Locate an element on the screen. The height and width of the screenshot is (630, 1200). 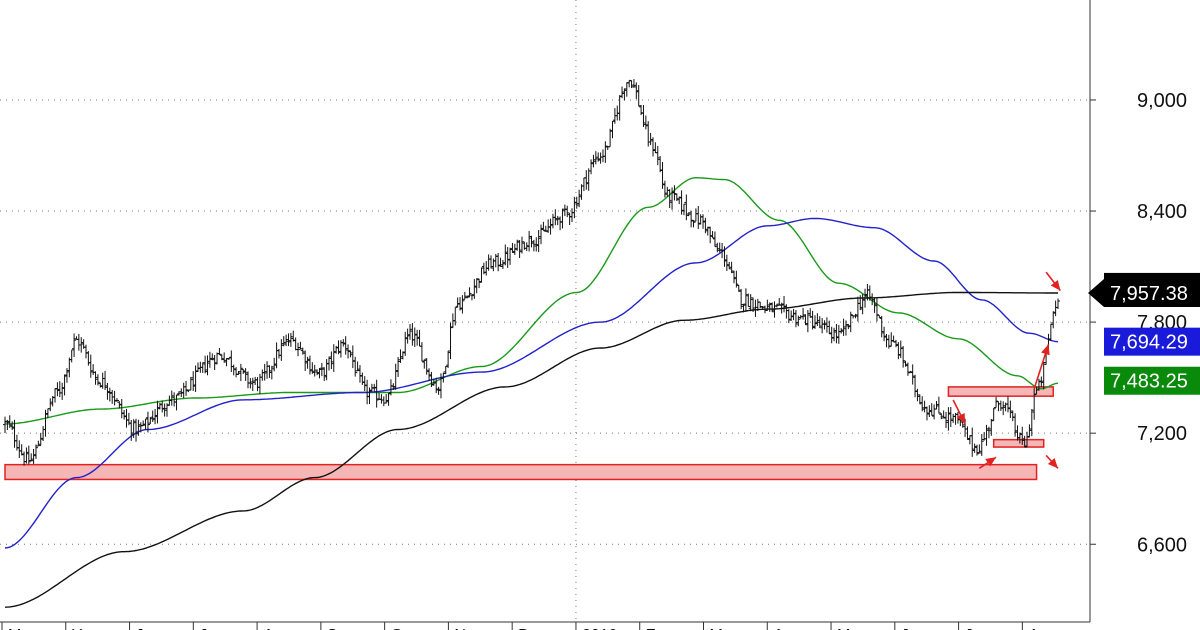
price-badge-label: 7,694.29 is located at coordinates (1149, 343).